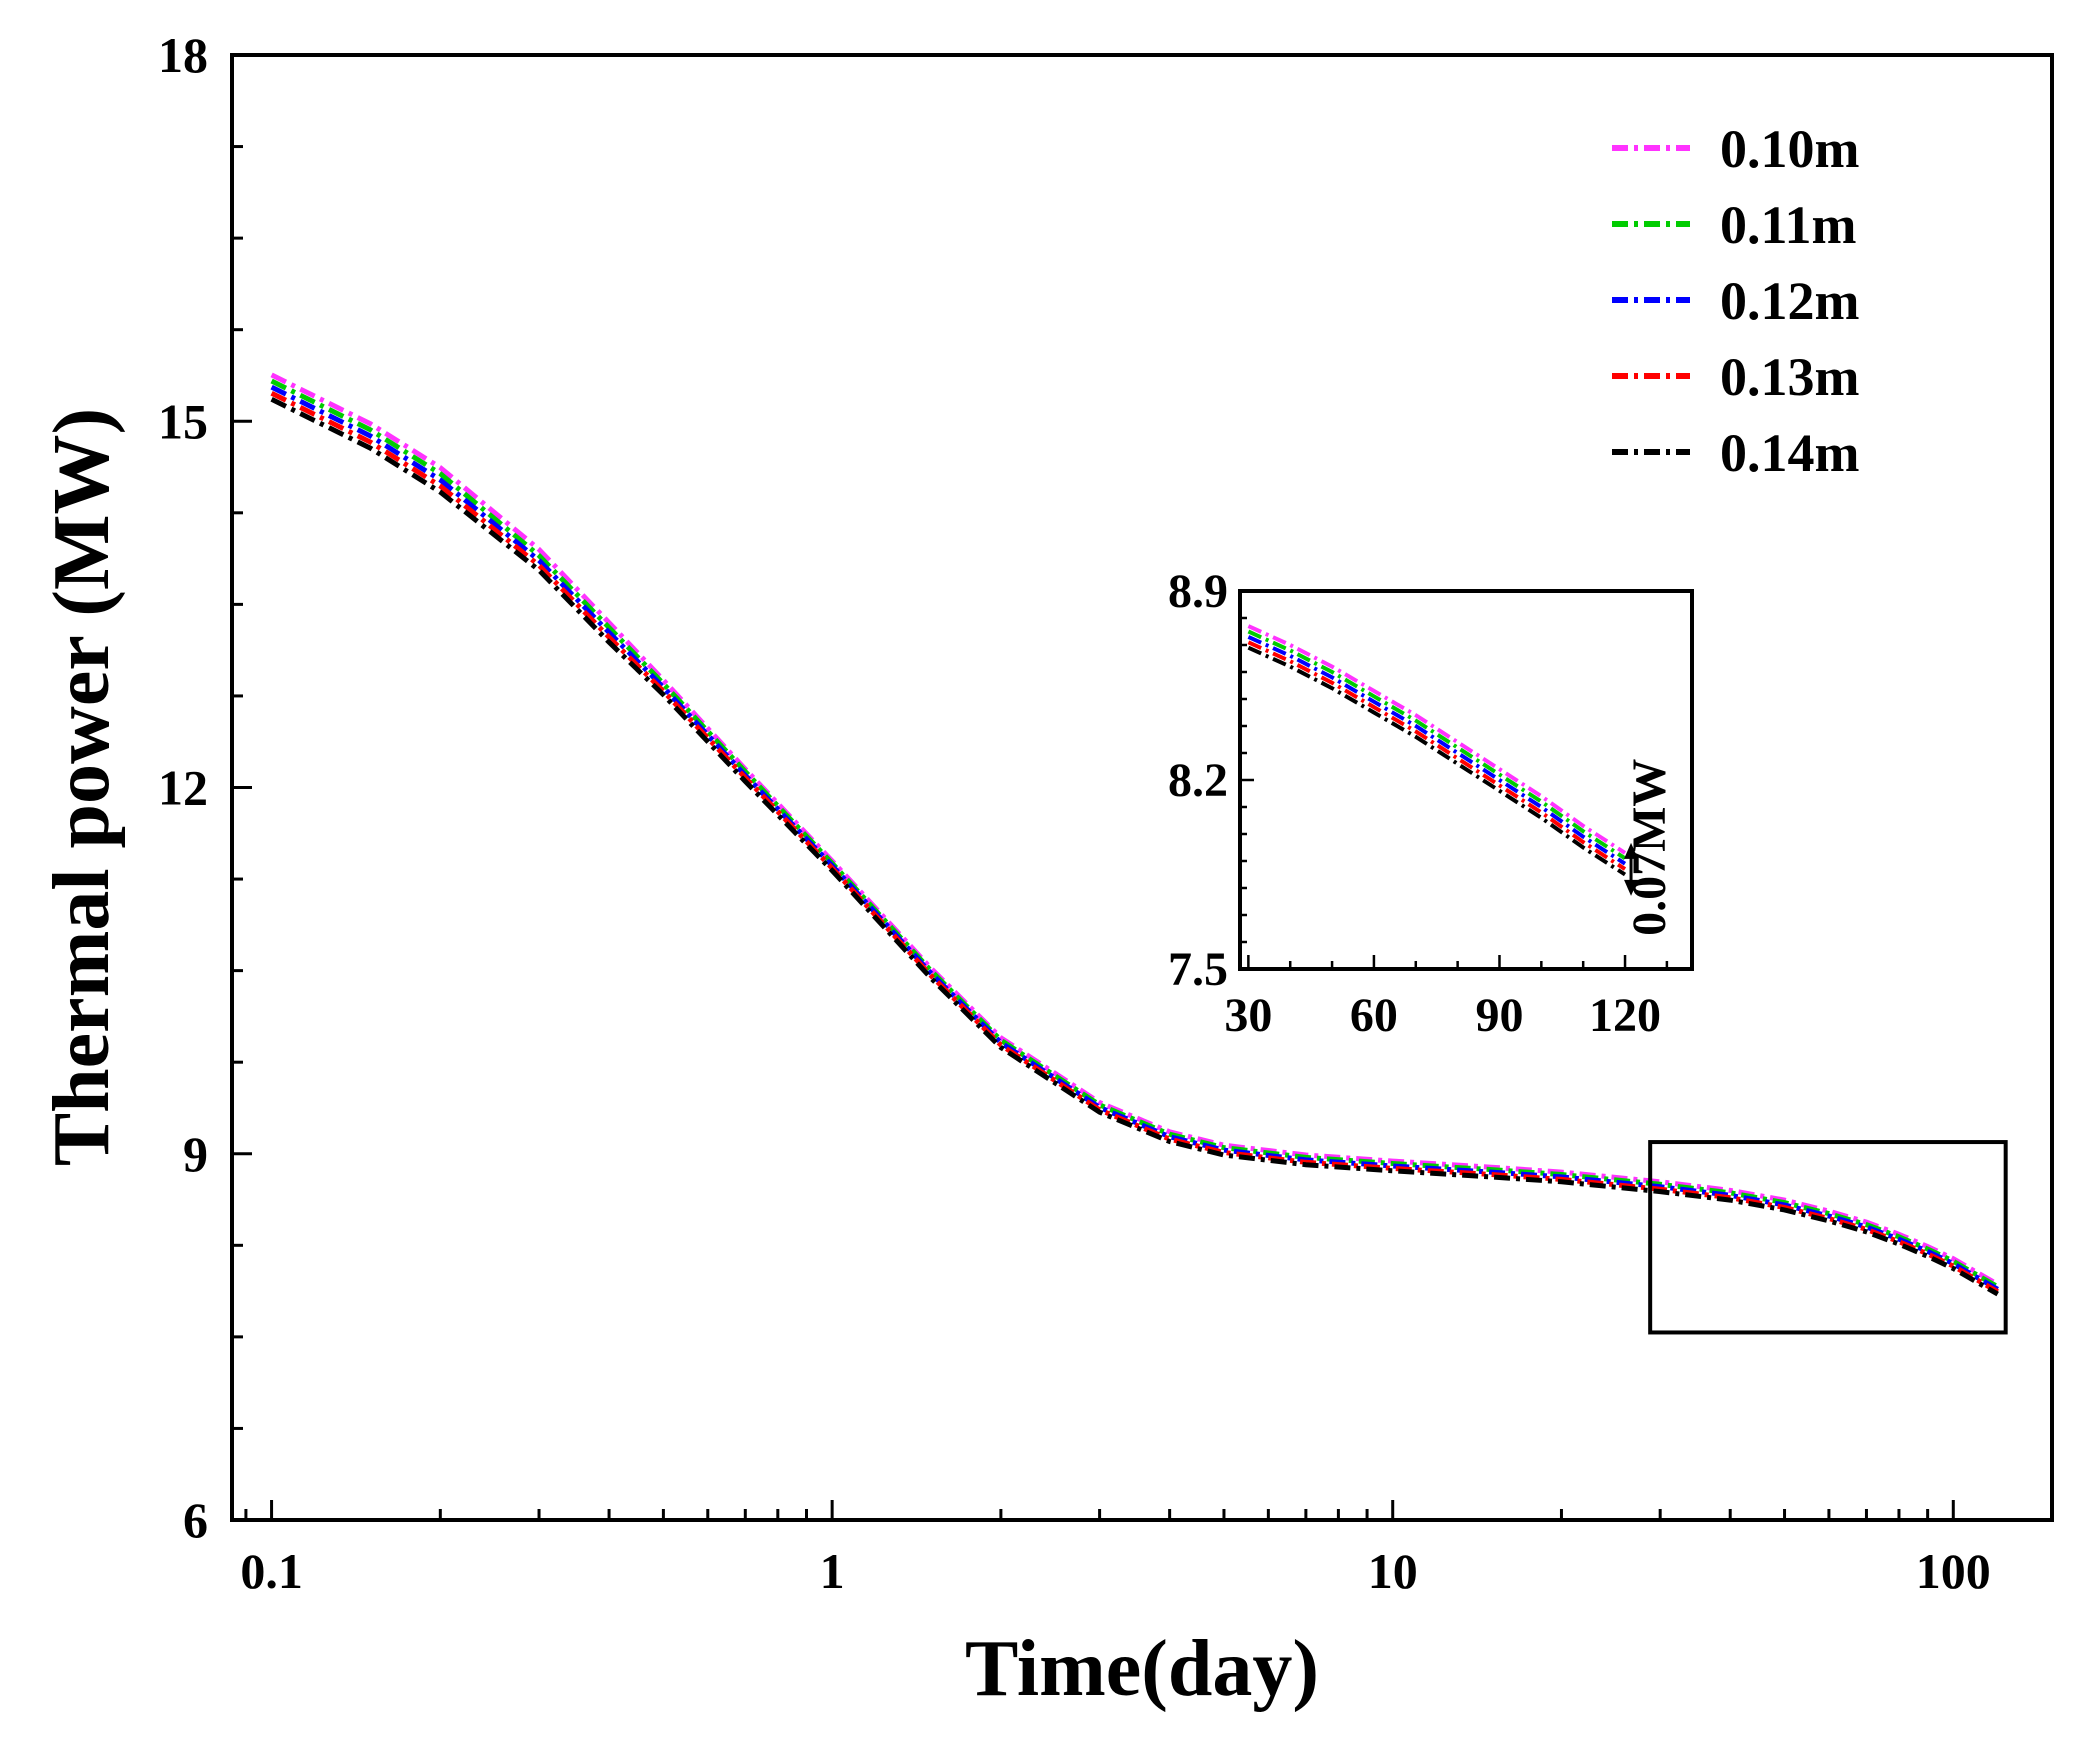  What do you see at coordinates (1446, 998) in the screenshot?
I see `inset-x-ticks: 30 60 90 120` at bounding box center [1446, 998].